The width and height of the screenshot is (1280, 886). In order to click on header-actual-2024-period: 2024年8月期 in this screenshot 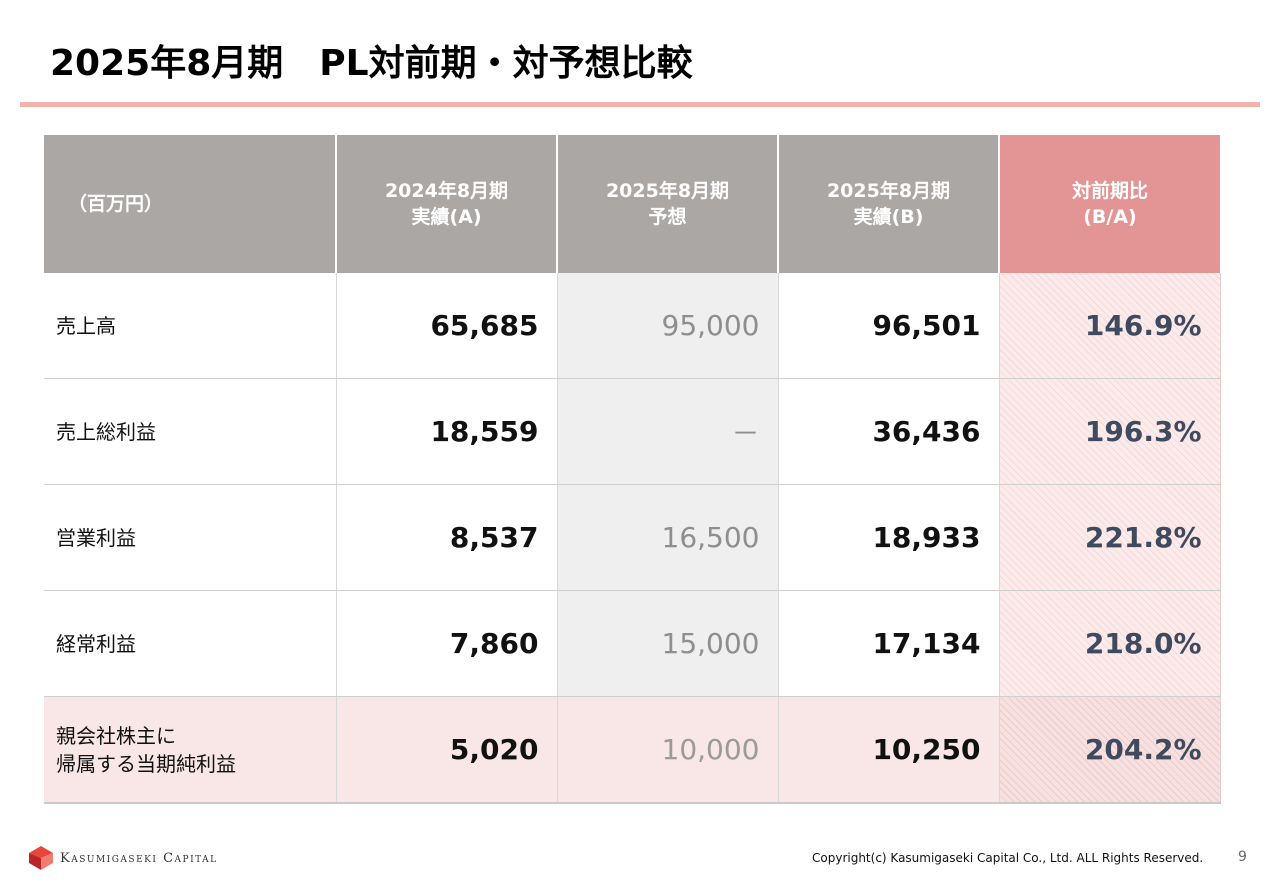, I will do `click(446, 191)`.